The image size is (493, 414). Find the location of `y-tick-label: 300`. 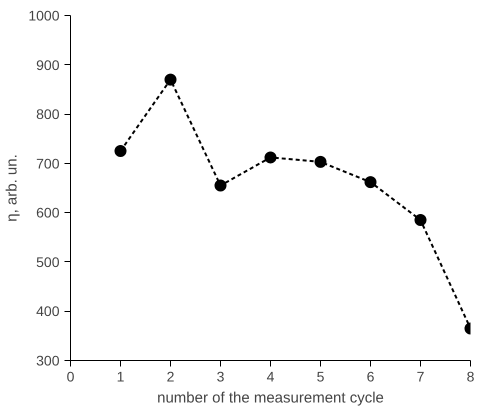

y-tick-label: 300 is located at coordinates (48, 360).